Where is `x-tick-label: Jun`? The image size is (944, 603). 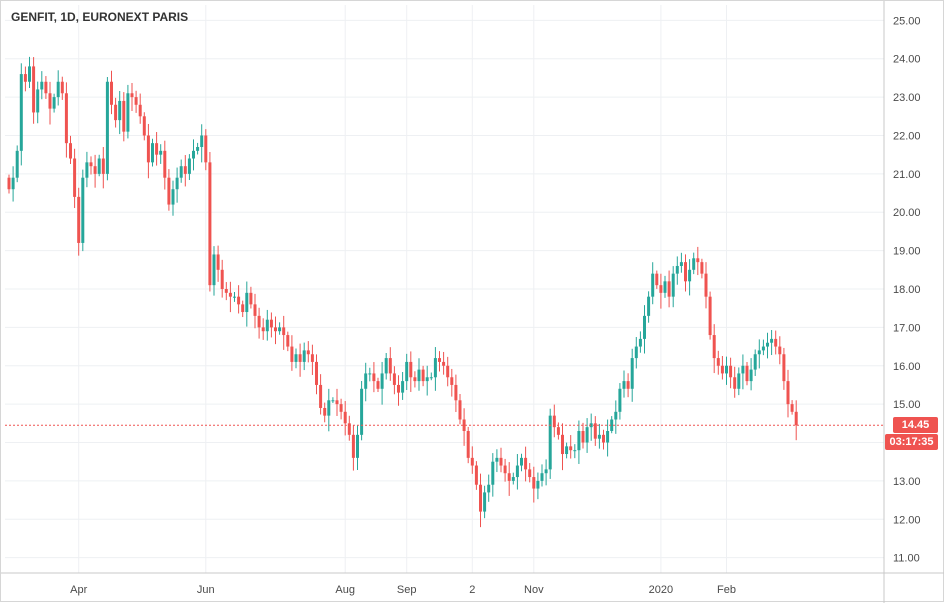 x-tick-label: Jun is located at coordinates (206, 590).